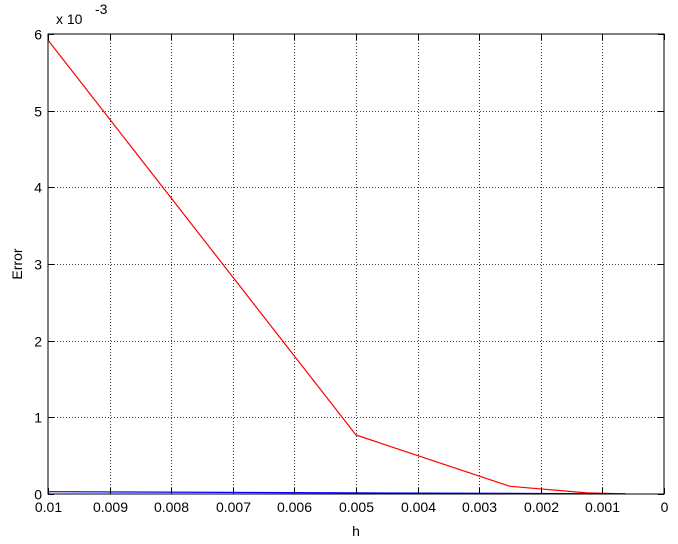 The image size is (678, 544). Describe the element at coordinates (418, 507) in the screenshot. I see `x-tick-label: 0.004` at that location.